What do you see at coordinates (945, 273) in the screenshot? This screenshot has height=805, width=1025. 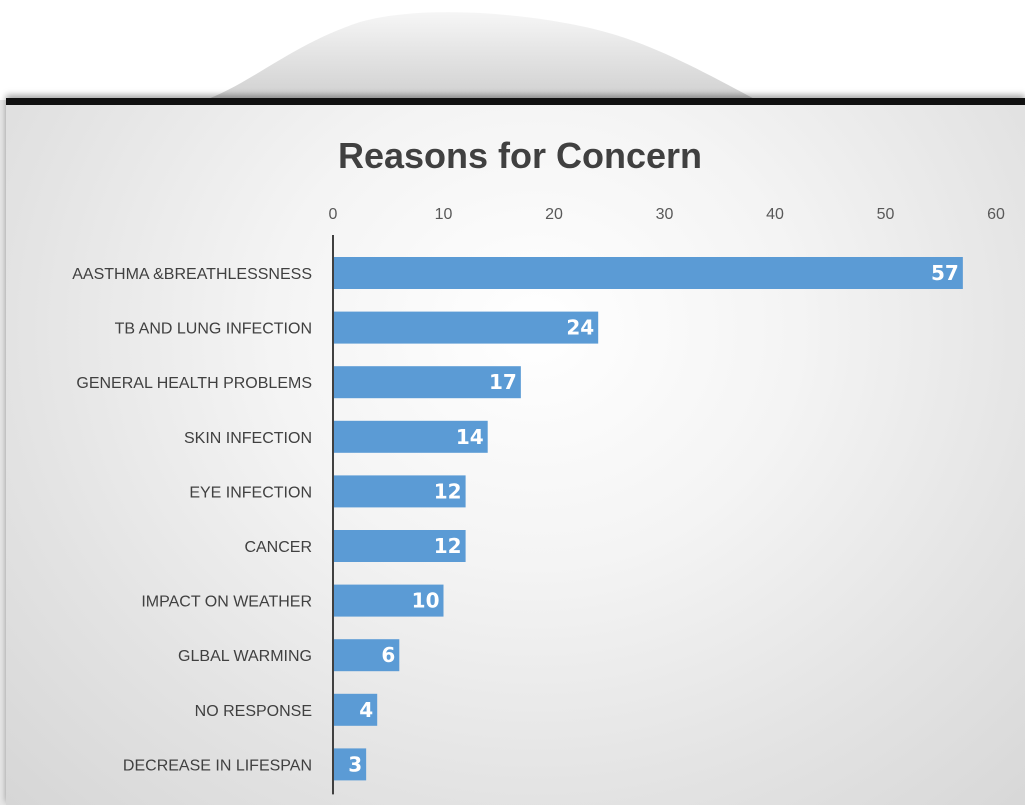 I see `data-label: 57` at bounding box center [945, 273].